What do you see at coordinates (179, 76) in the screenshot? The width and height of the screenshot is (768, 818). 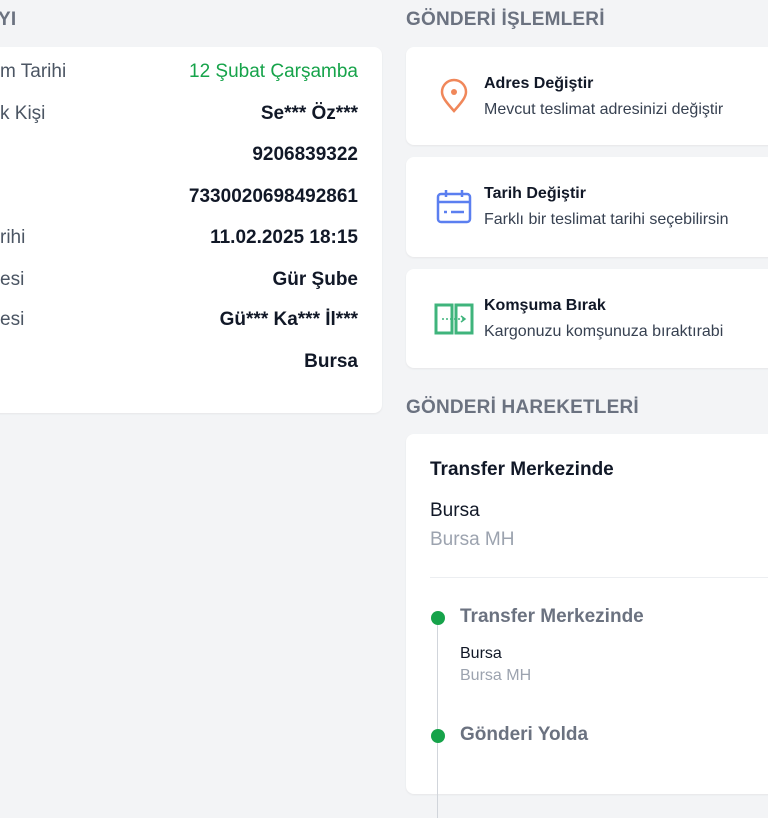 I see `info-row: m Tarihi 12 Şubat Çarşamba` at bounding box center [179, 76].